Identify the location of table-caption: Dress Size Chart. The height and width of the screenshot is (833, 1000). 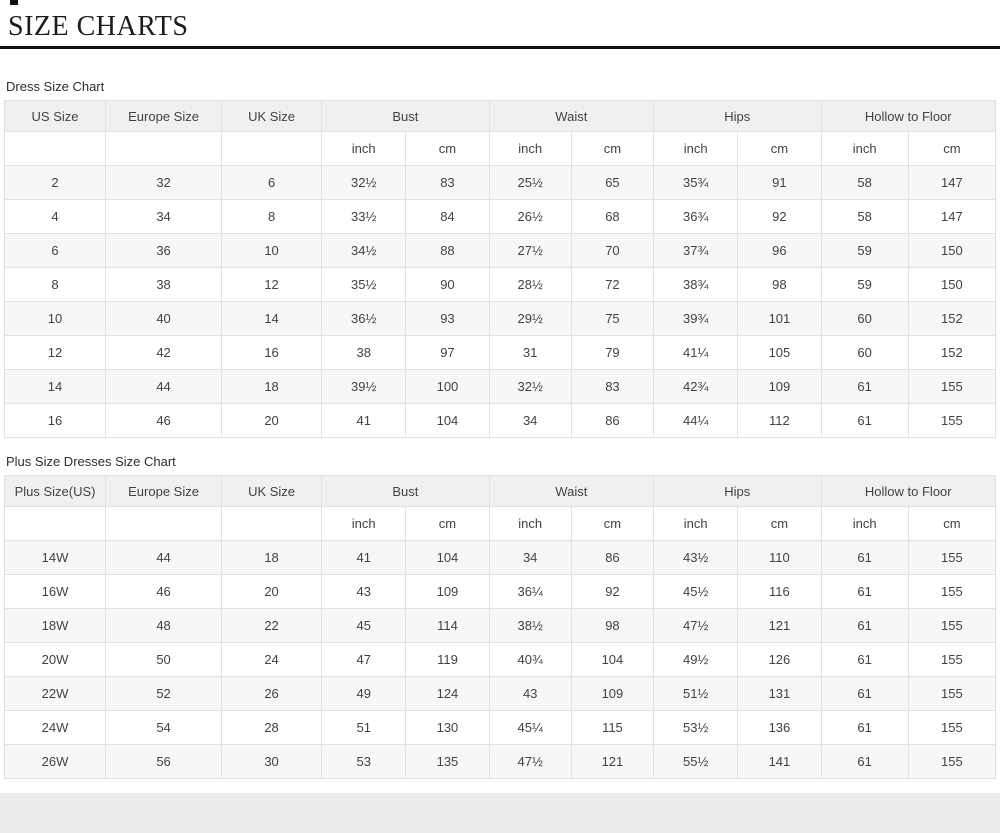
(55, 86).